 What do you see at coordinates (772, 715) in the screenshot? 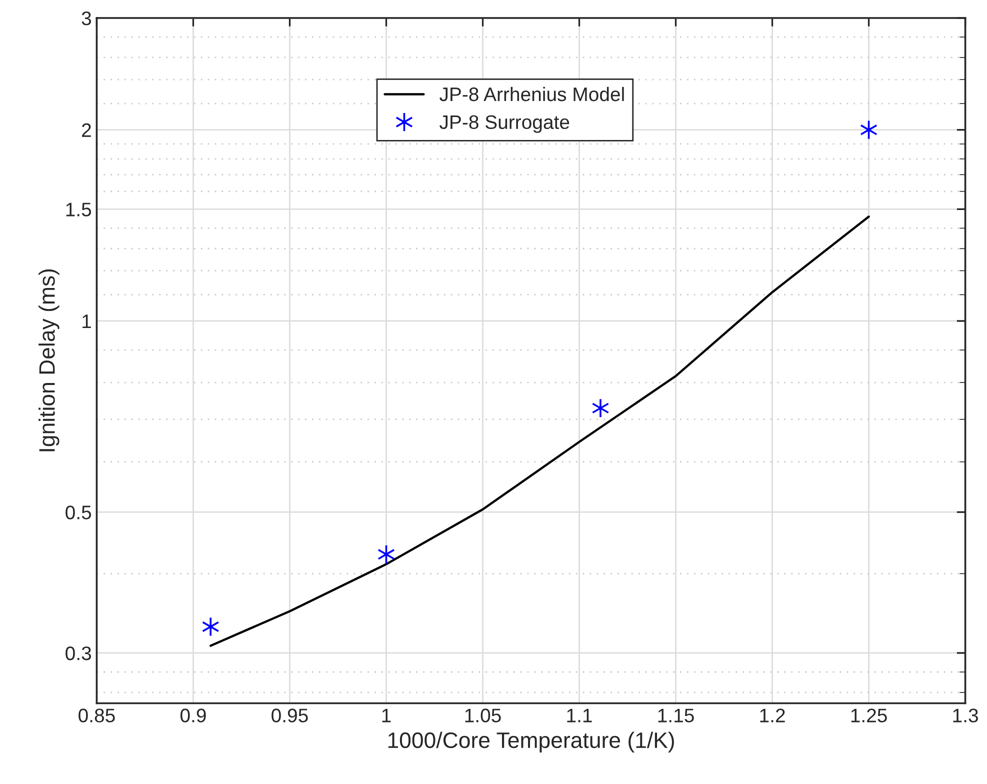
I see `x-tick-label: 1.2` at bounding box center [772, 715].